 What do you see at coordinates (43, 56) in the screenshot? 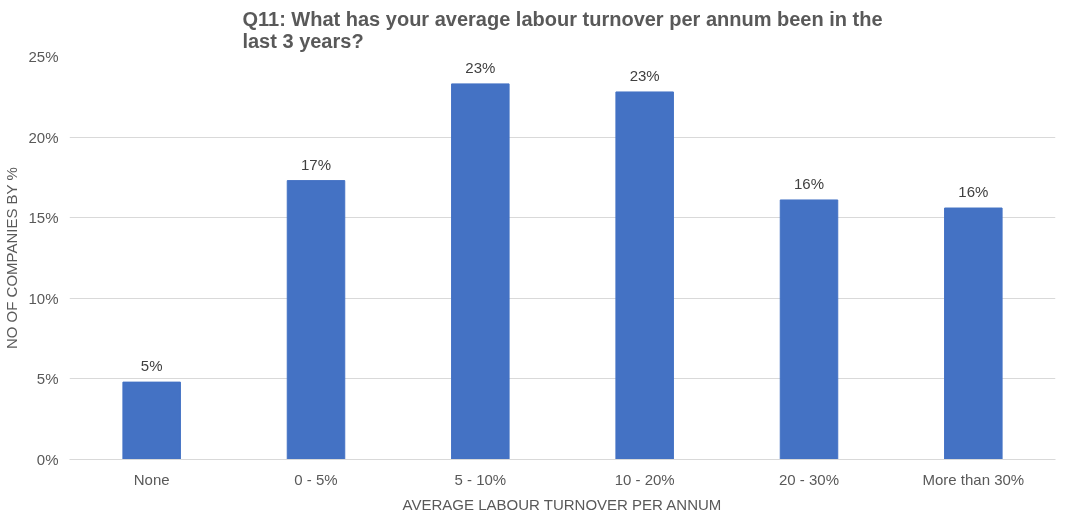
I see `y-tick-label: 25%` at bounding box center [43, 56].